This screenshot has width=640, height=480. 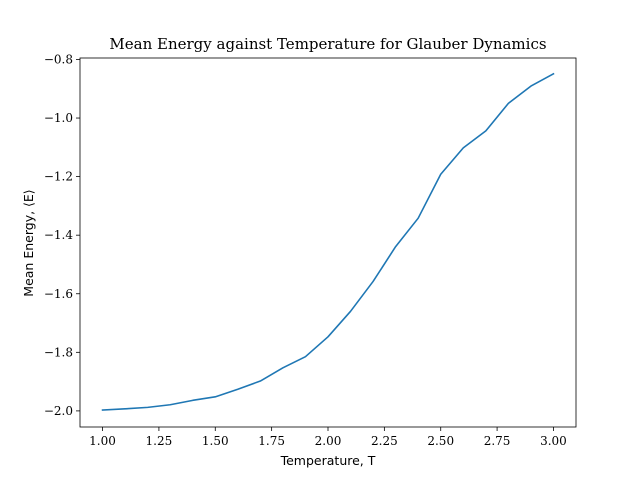 I want to click on y-tick-label: −1.6, so click(x=58, y=294).